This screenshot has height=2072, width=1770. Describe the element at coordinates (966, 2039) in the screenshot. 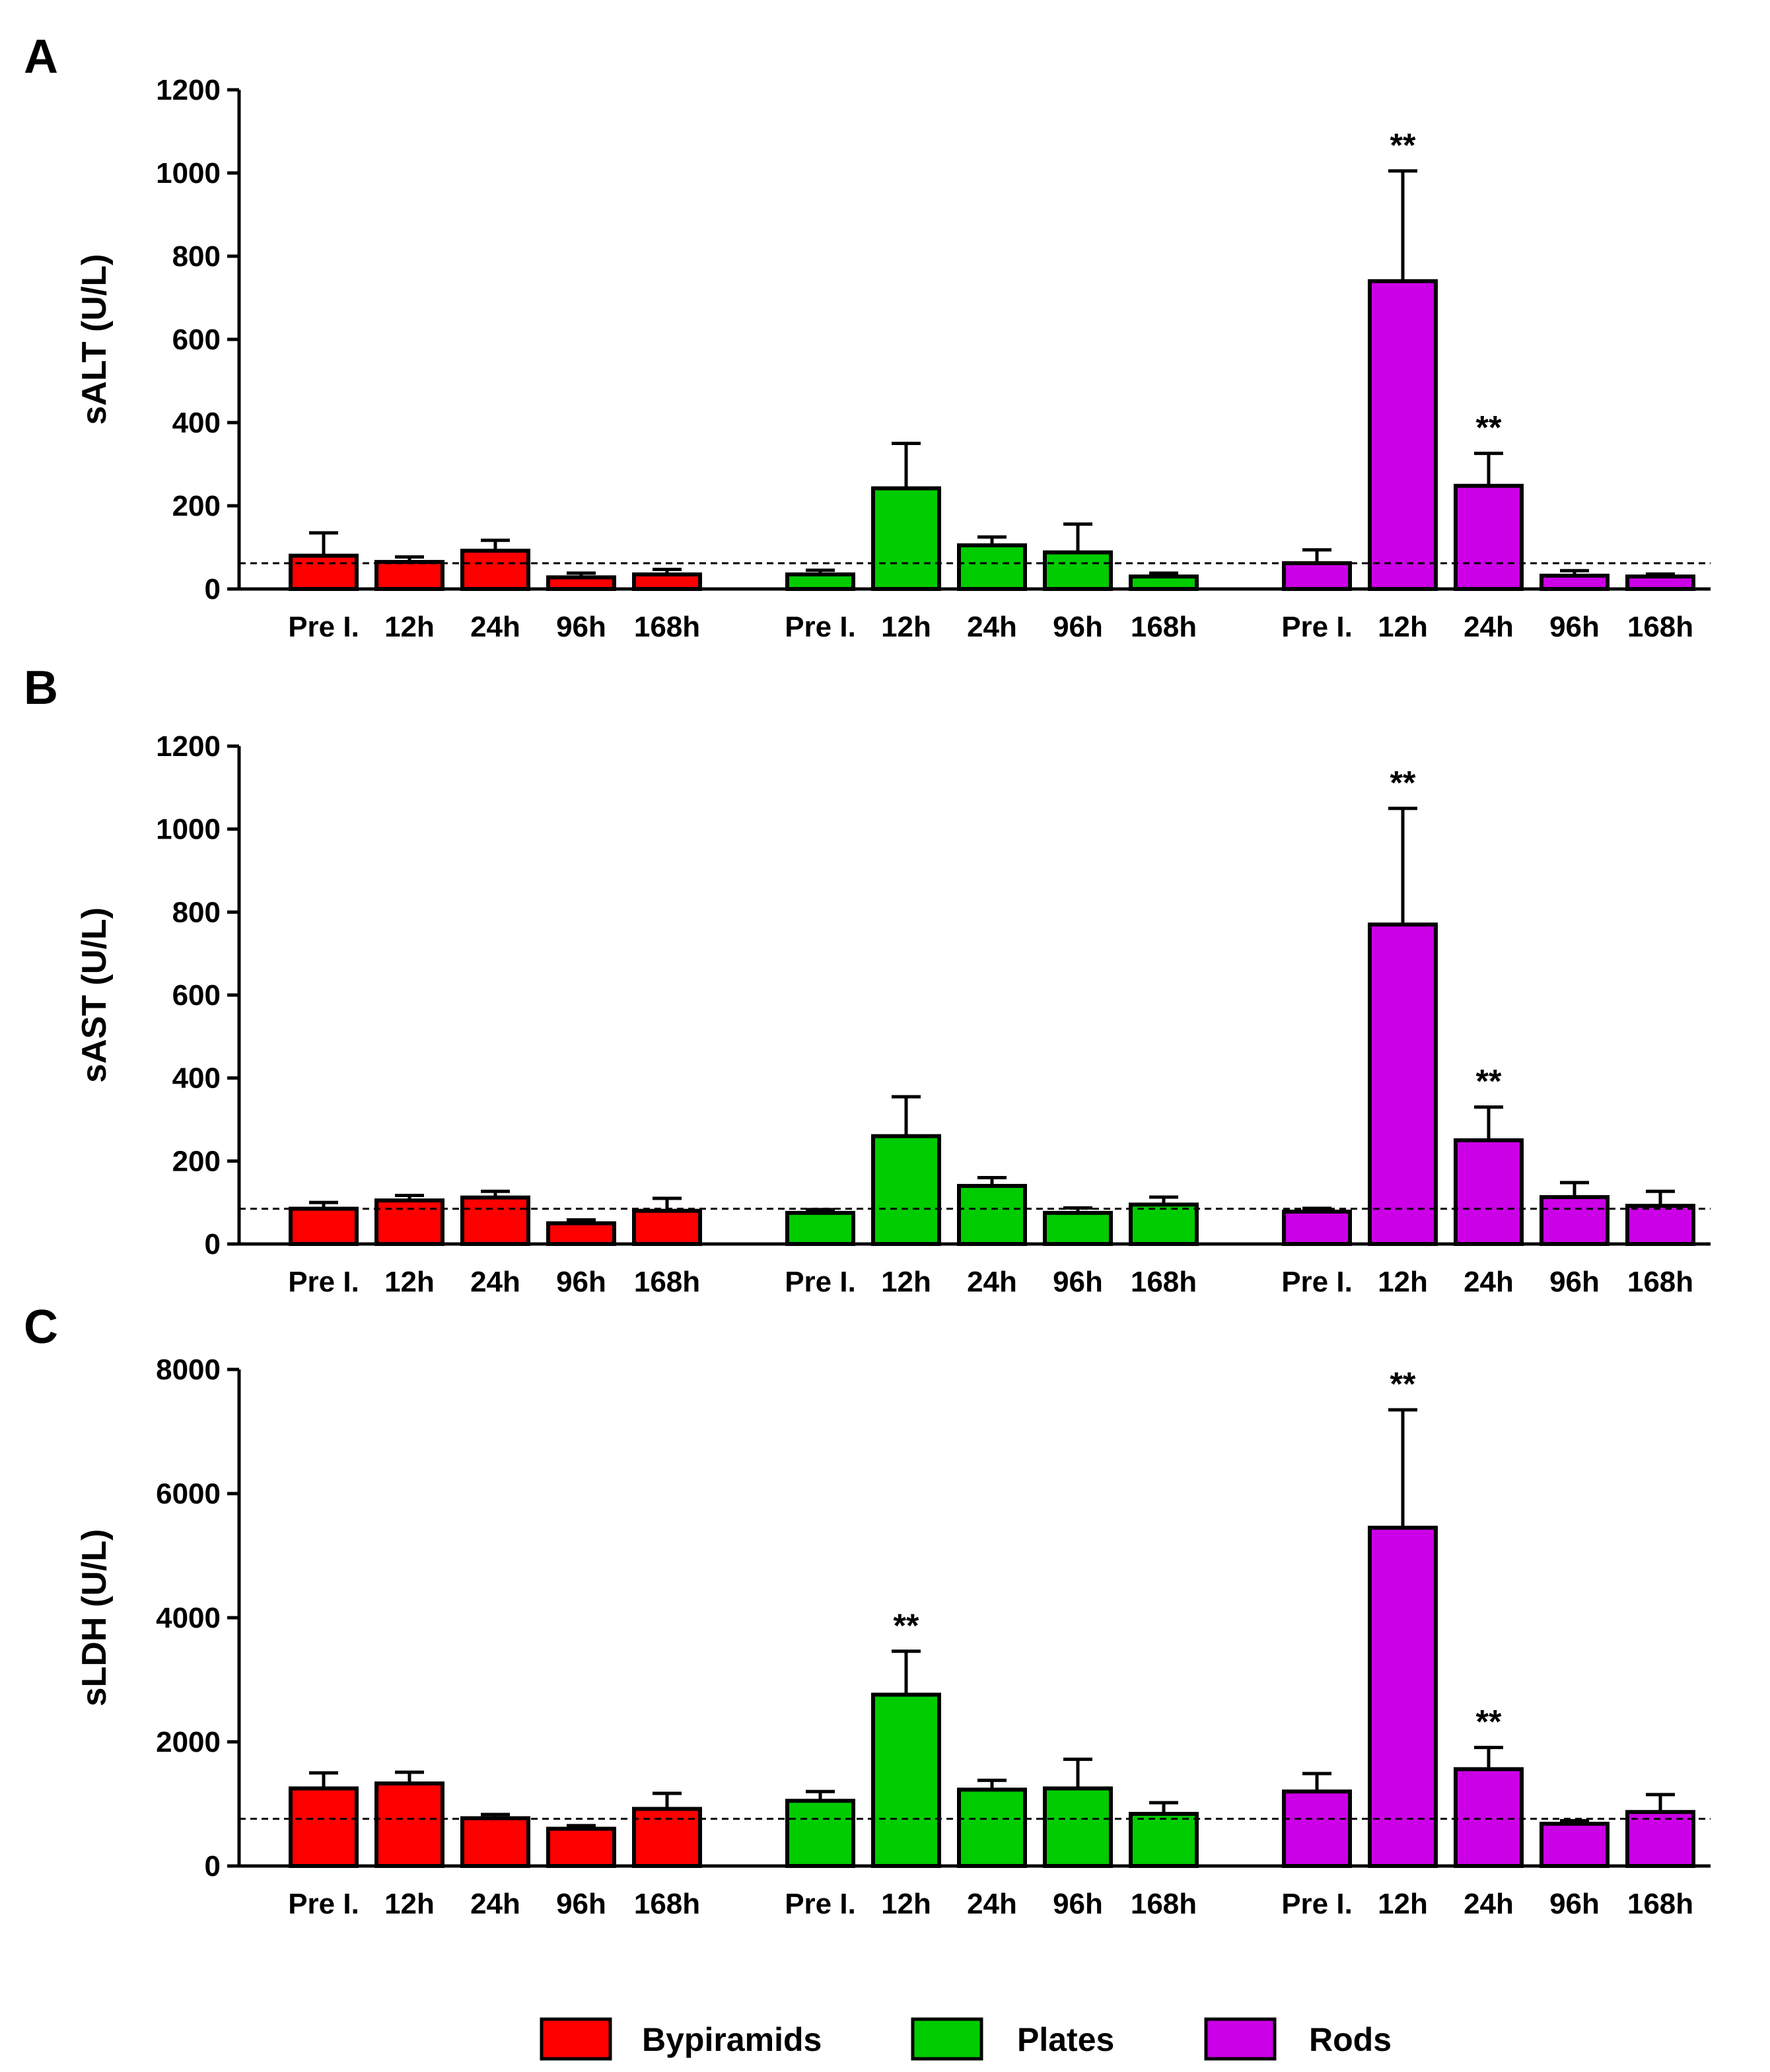

I see `legend: Bypiramids Plates Rods` at that location.